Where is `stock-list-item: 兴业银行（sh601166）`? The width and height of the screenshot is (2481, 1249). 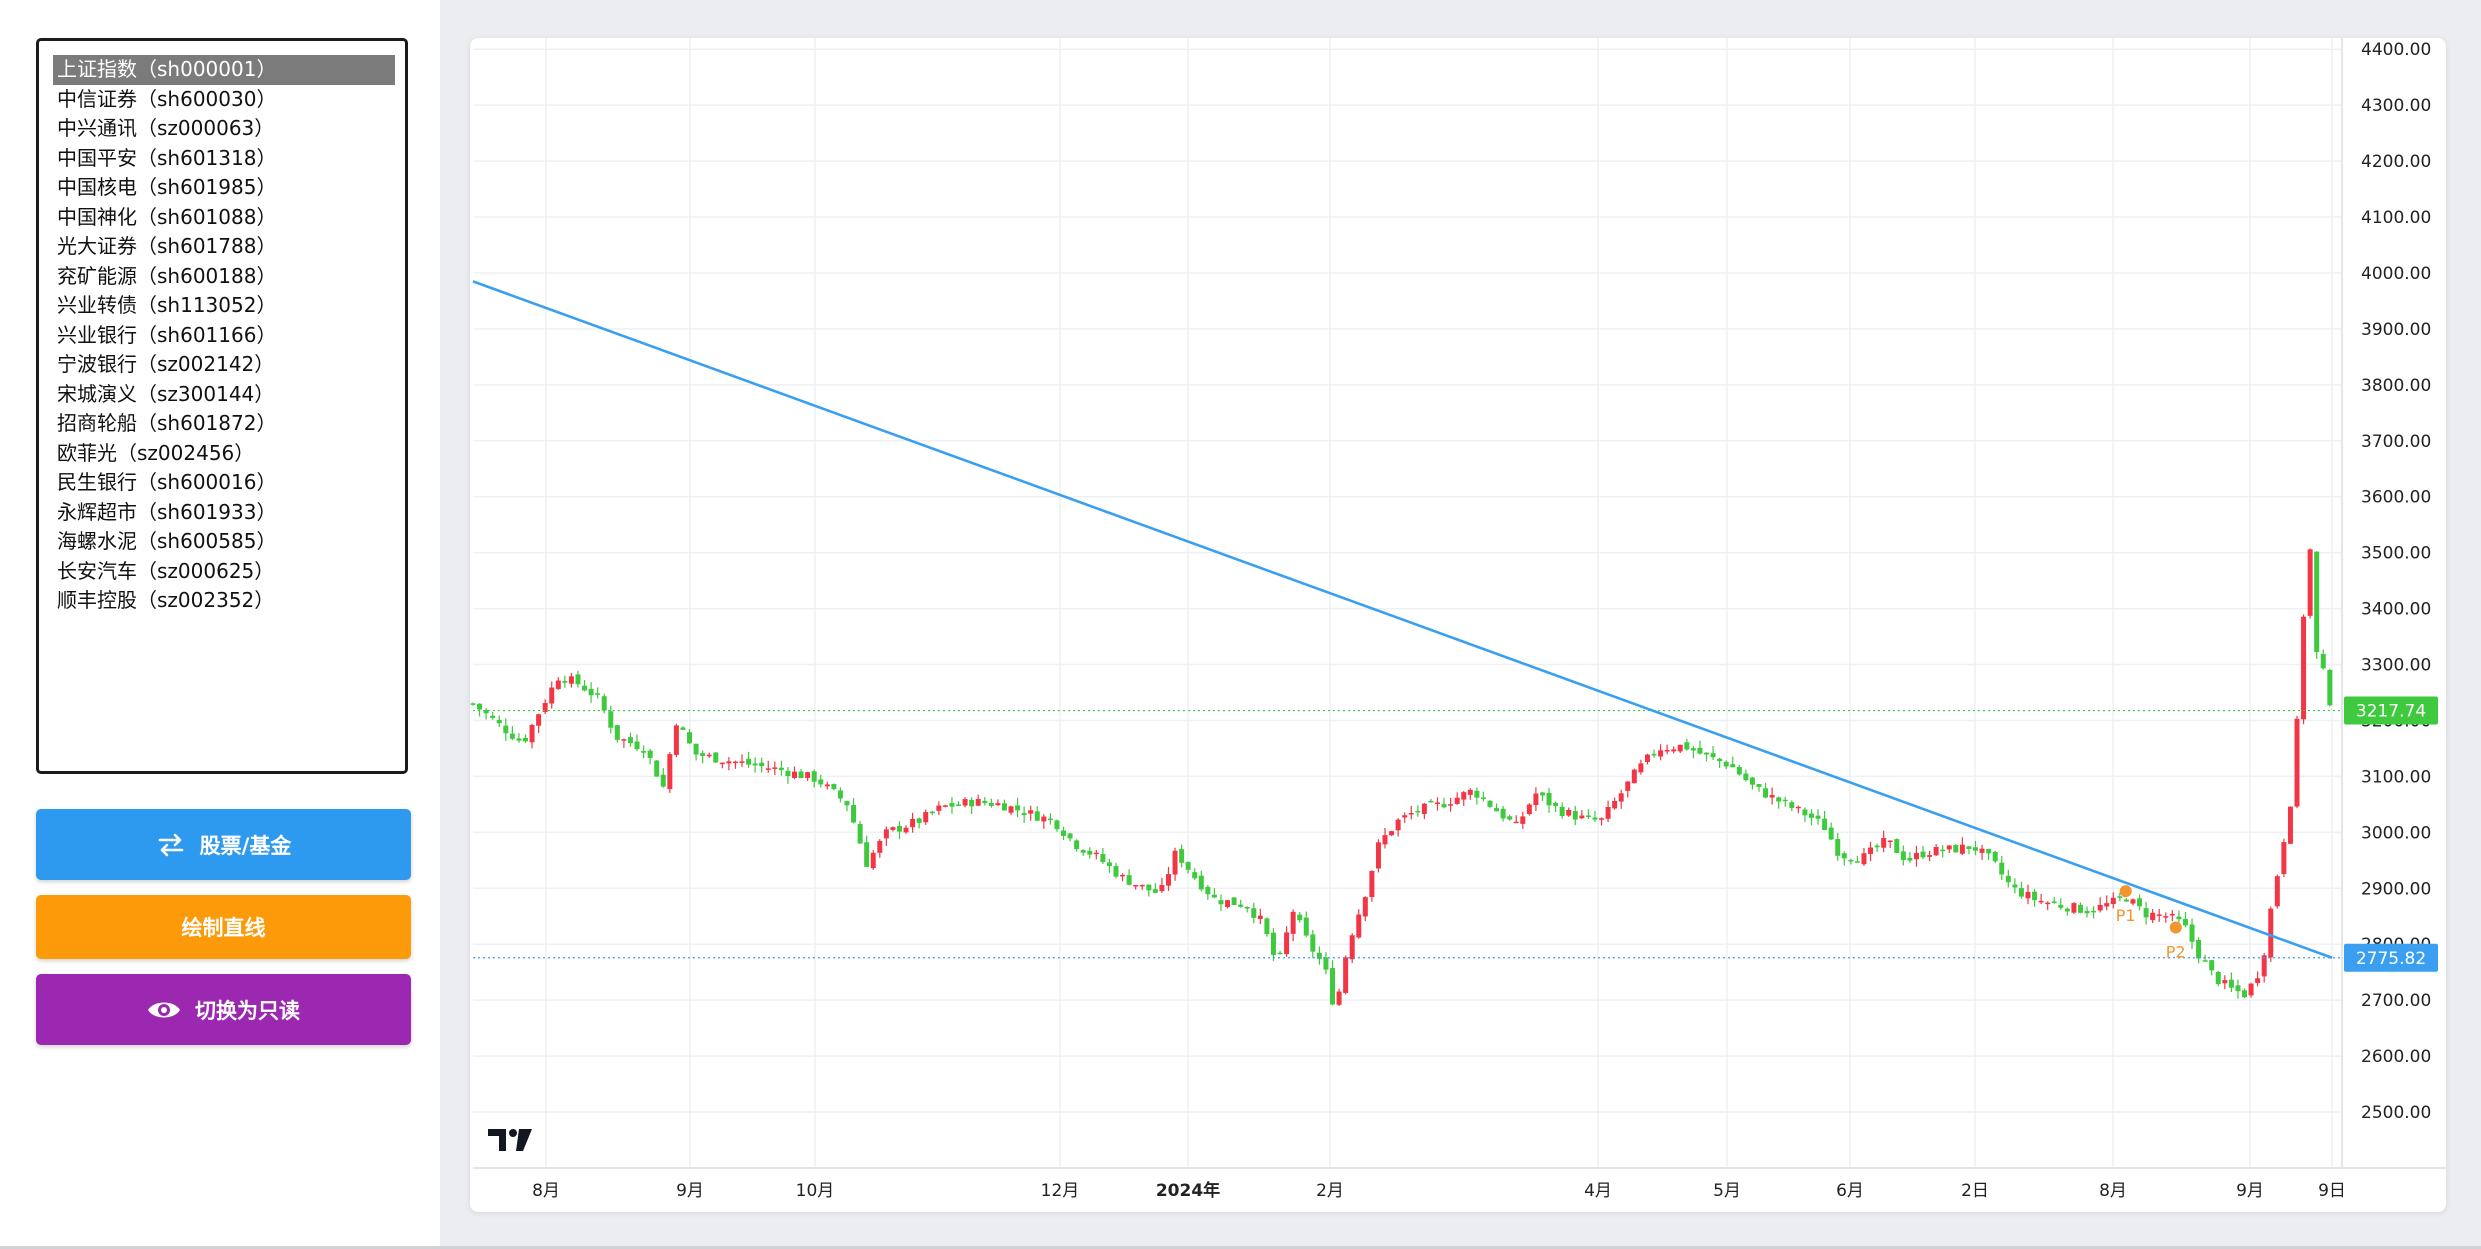
stock-list-item: 兴业银行（sh601166） is located at coordinates (167, 334).